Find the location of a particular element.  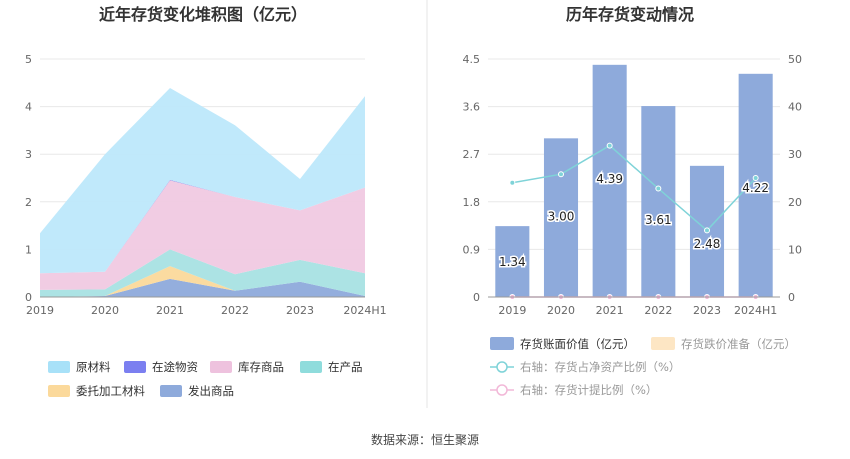

right-legend-label: 存货跌价准备（亿元） is located at coordinates (738, 344).